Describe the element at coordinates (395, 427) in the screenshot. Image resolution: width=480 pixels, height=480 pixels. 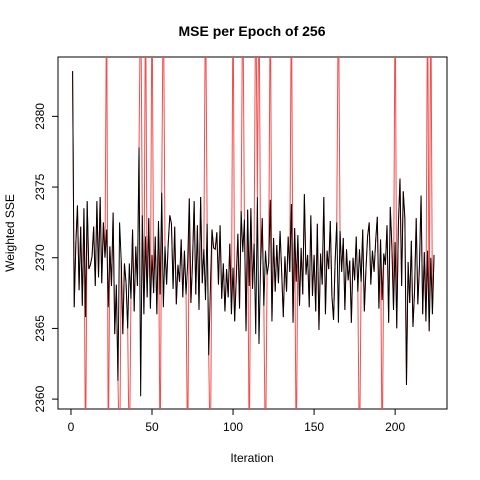
I see `x-tick-label: 200` at that location.